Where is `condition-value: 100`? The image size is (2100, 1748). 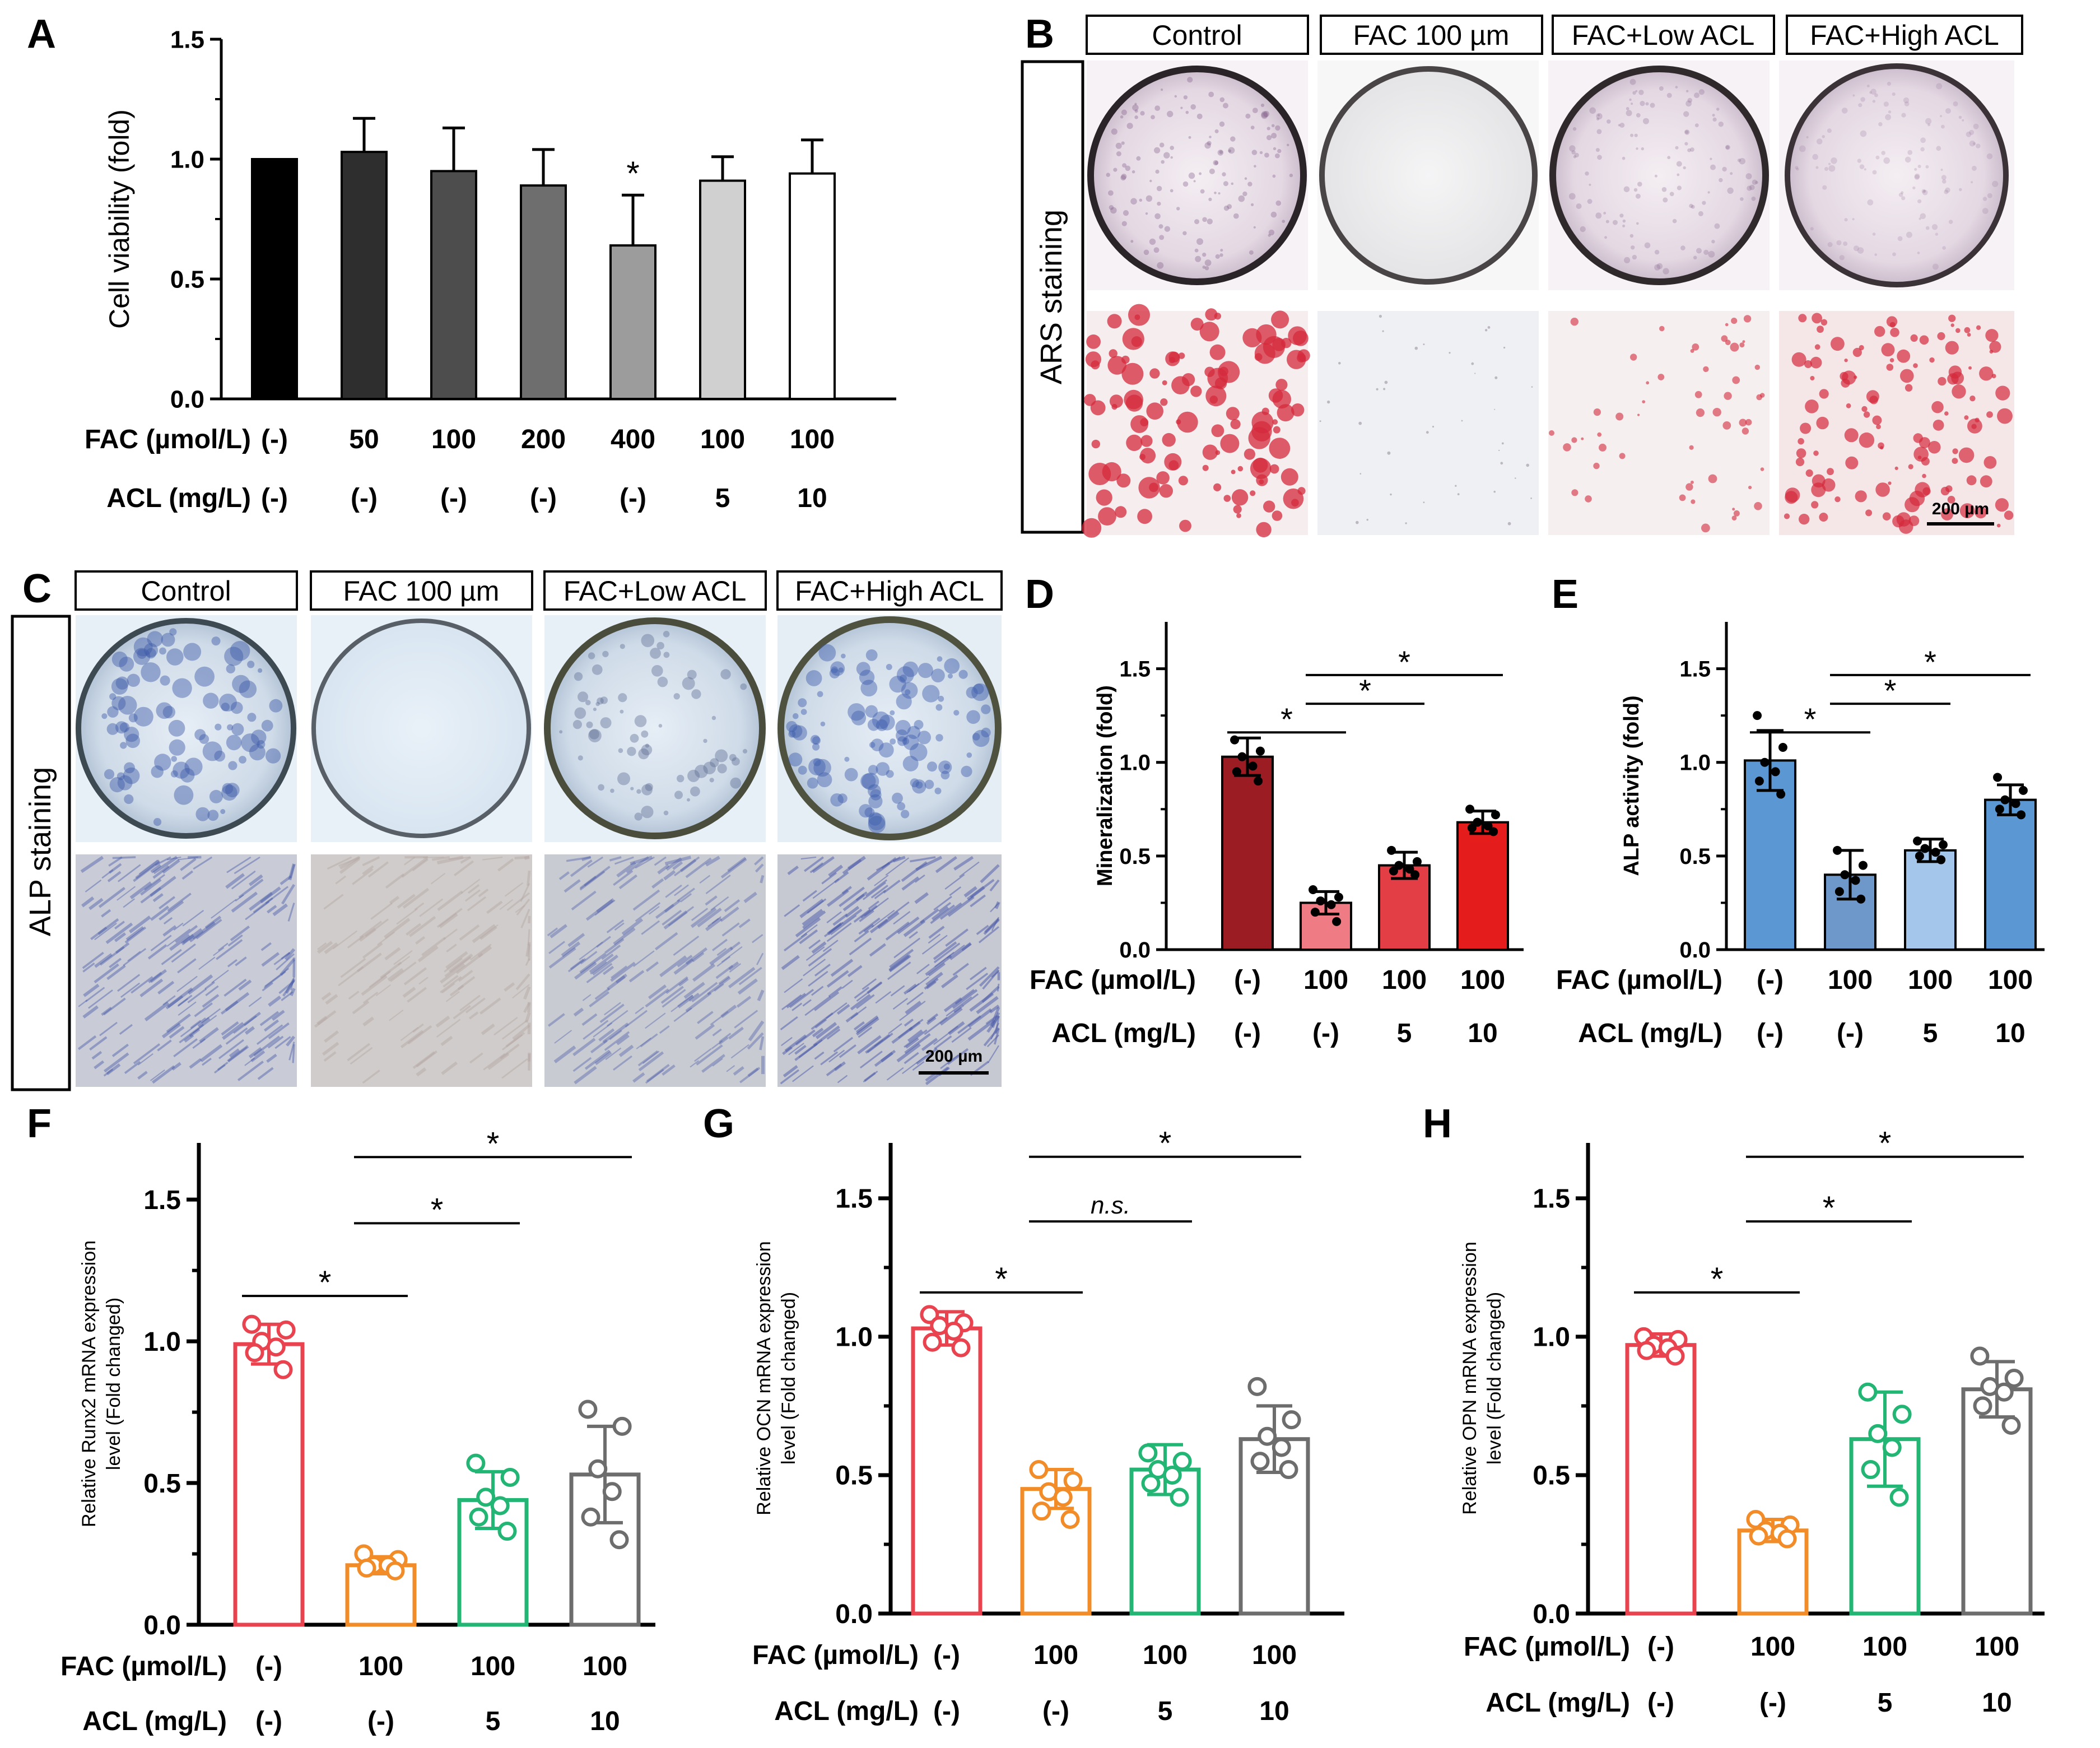
condition-value: 100 is located at coordinates (1405, 980).